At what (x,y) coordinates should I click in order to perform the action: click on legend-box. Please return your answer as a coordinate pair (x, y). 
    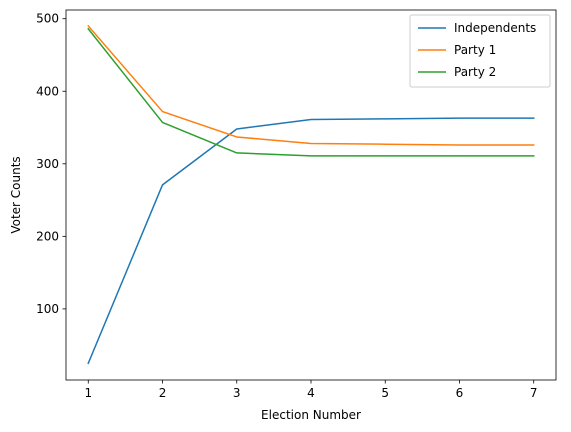
    Looking at the image, I should click on (480, 51).